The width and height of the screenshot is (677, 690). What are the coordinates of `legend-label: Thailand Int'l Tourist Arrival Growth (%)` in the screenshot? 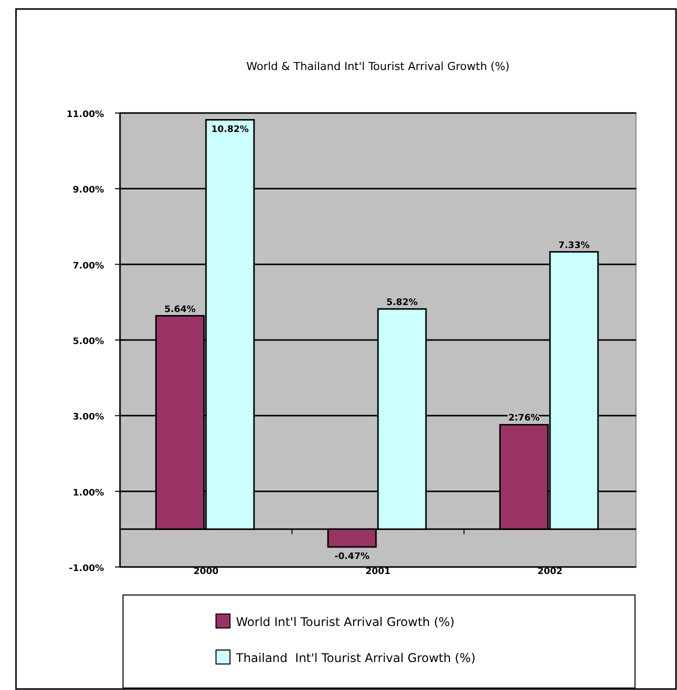 It's located at (355, 658).